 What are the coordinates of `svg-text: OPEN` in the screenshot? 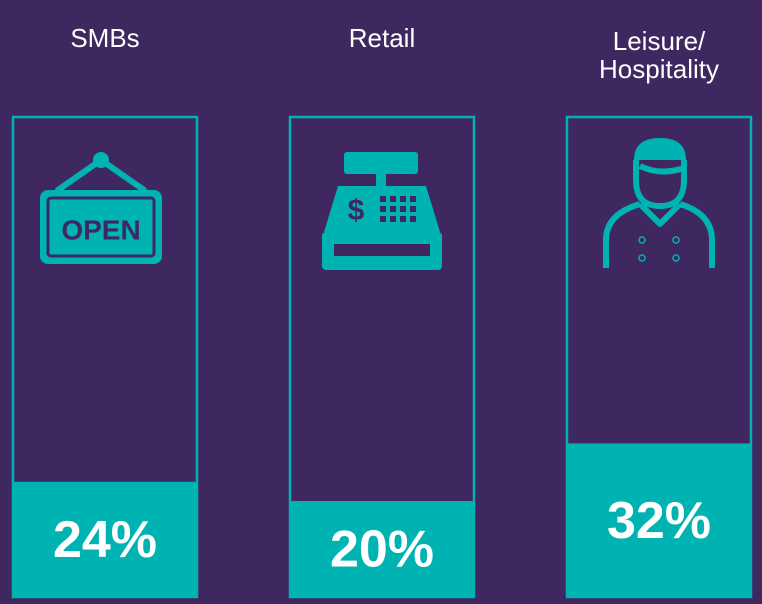 It's located at (100, 229).